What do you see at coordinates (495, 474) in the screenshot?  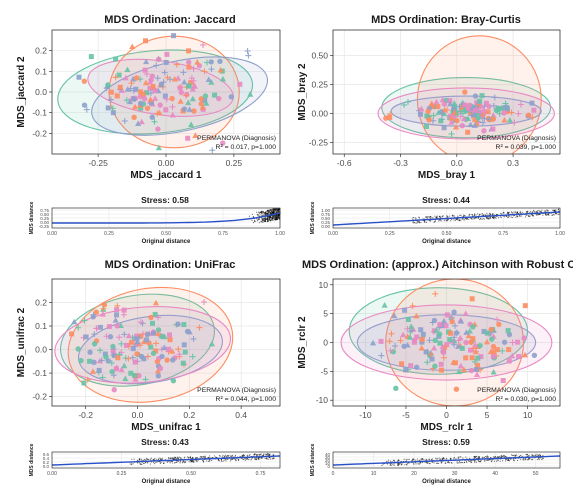 I see `x-tick-label: 40` at bounding box center [495, 474].